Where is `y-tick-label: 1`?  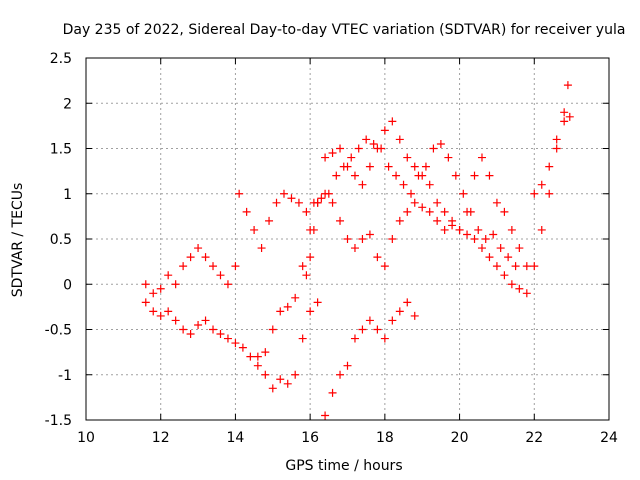 y-tick-label: 1 is located at coordinates (67, 195).